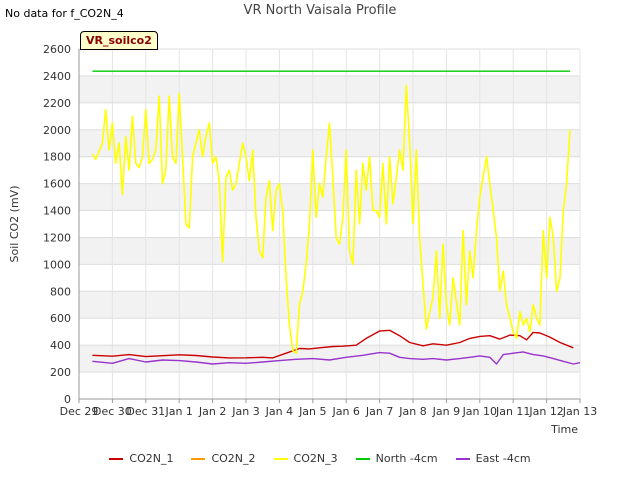 This screenshot has width=640, height=480. Describe the element at coordinates (336, 358) in the screenshot. I see `series-line-east-4cm` at that location.